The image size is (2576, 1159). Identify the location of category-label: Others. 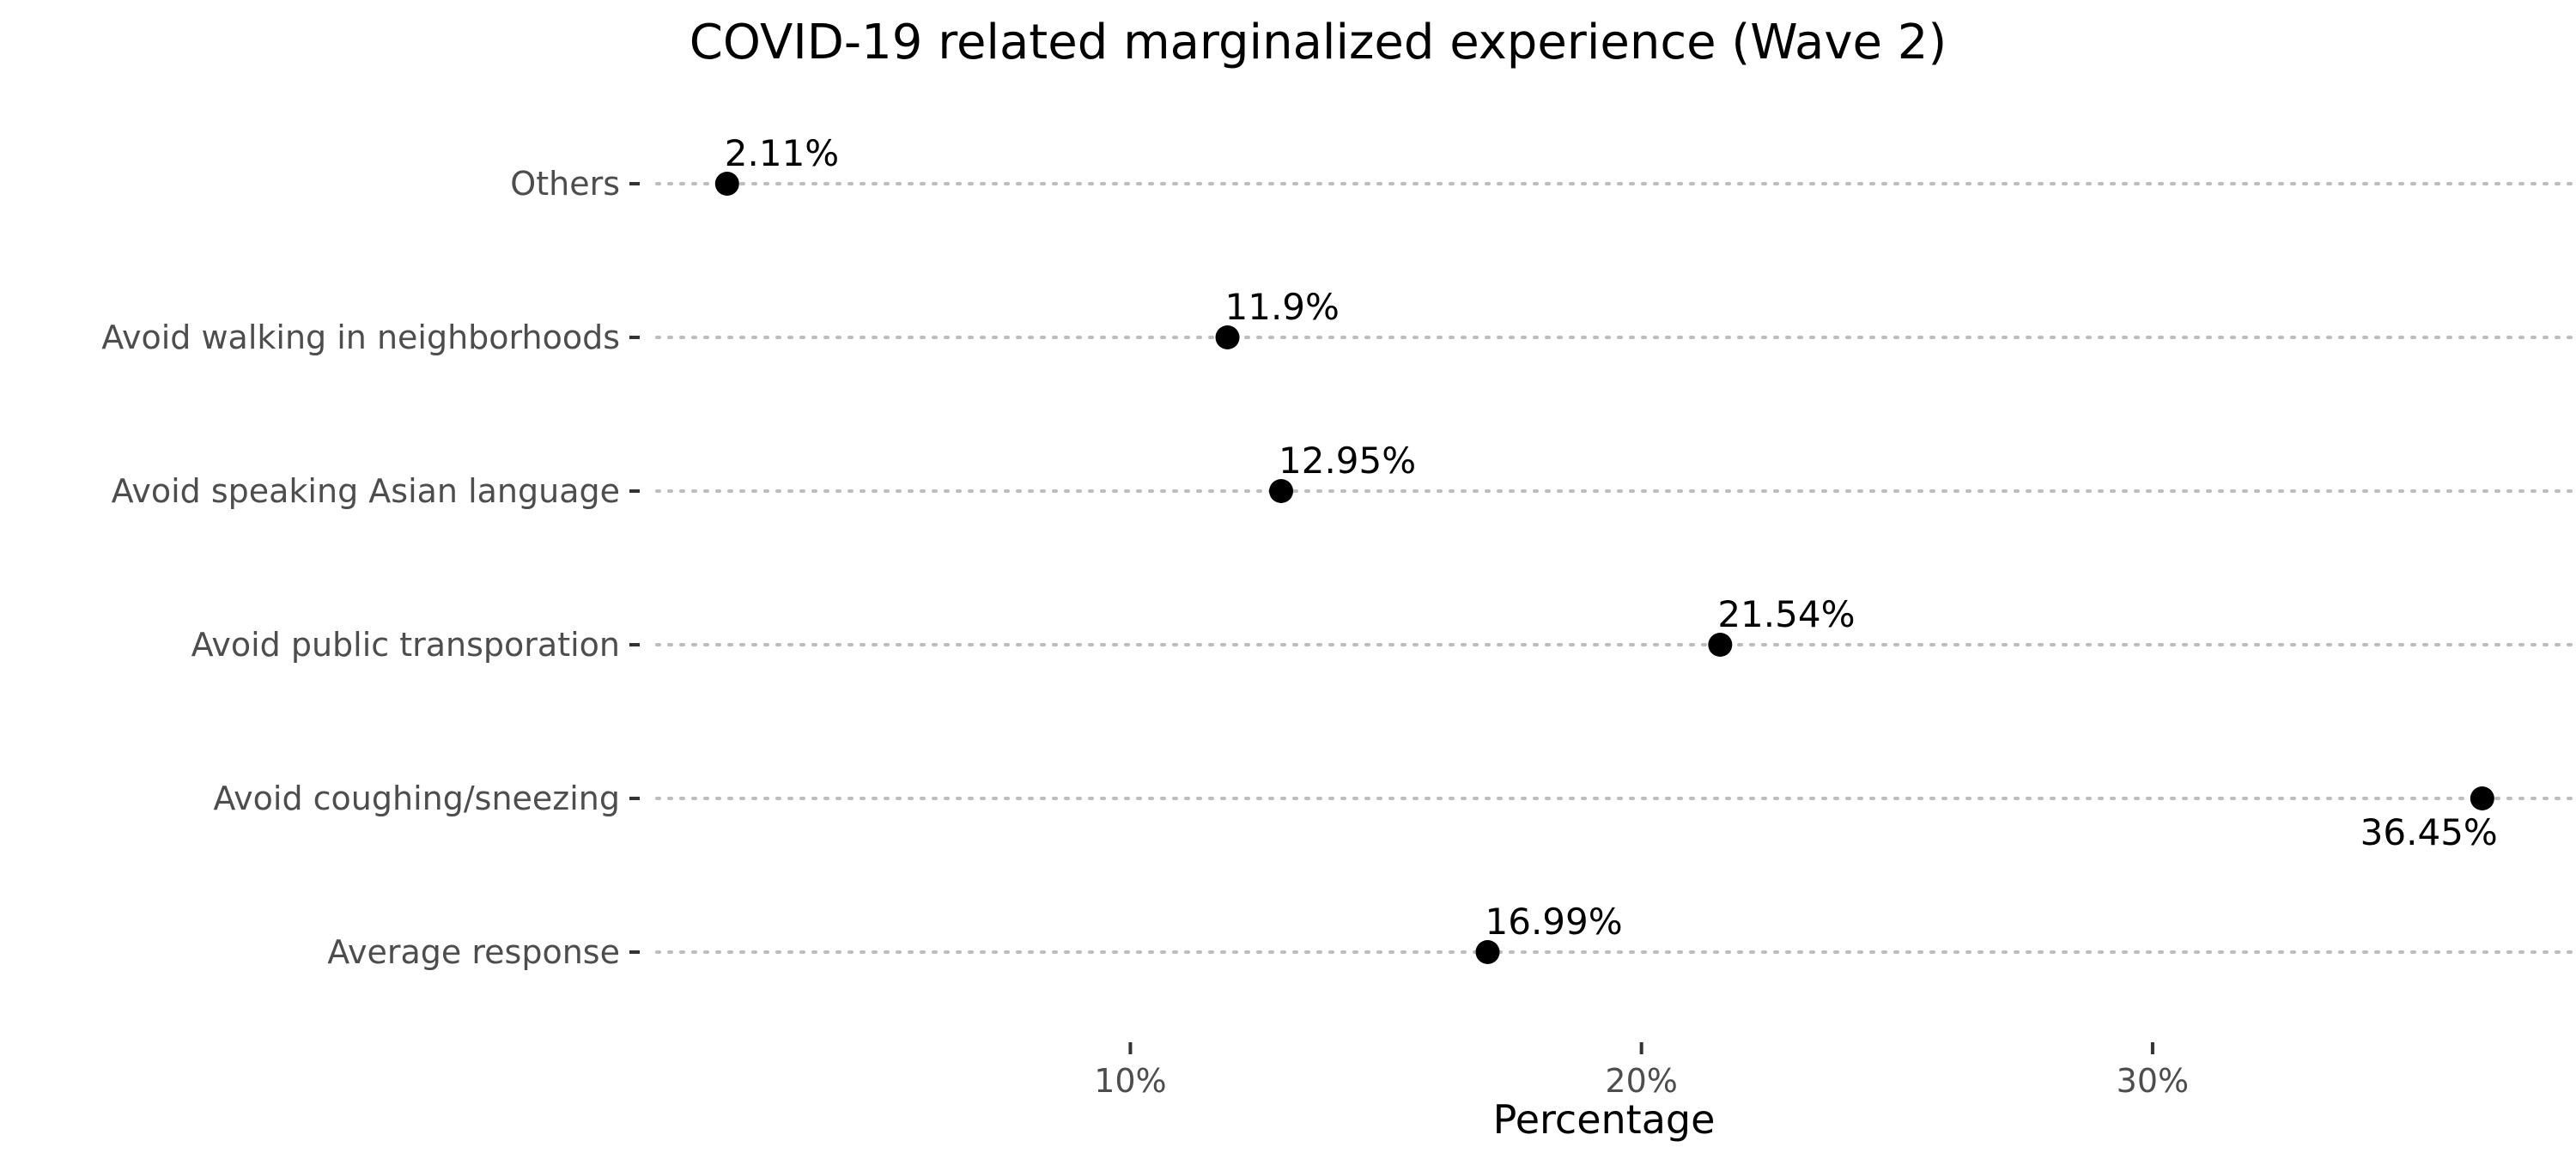
(565, 184).